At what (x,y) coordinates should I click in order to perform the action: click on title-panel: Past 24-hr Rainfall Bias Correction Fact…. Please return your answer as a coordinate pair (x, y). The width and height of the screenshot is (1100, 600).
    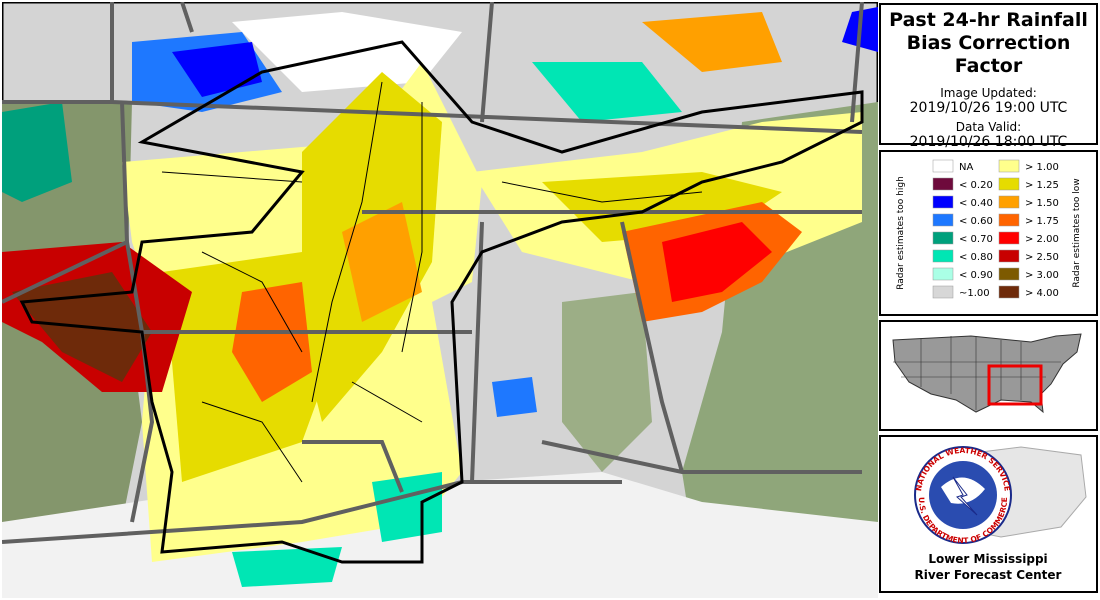
    Looking at the image, I should click on (988, 76).